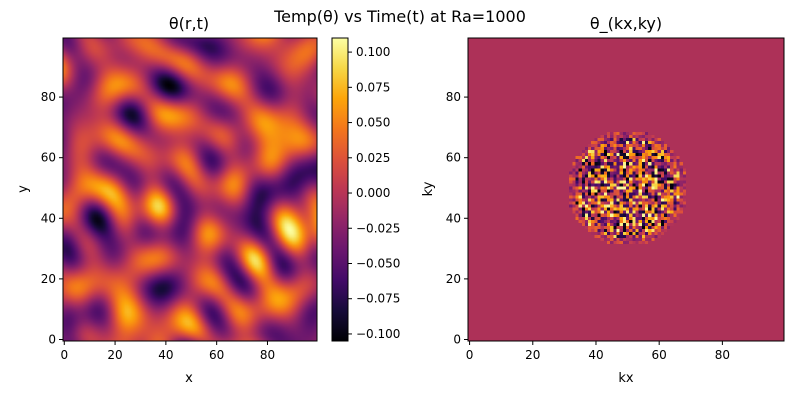 The image size is (800, 405). I want to click on colorbar-tick-label: 0.000, so click(373, 193).